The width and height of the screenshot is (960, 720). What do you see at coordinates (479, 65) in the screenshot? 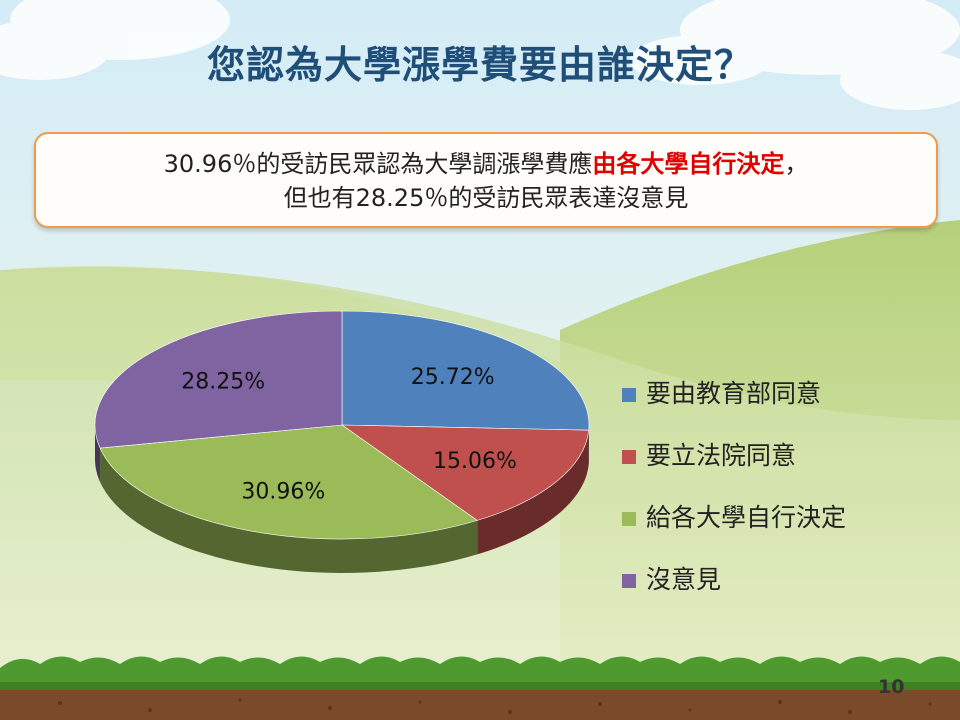
I see `slide-title: 您認為大學漲學費要由誰決定？` at bounding box center [479, 65].